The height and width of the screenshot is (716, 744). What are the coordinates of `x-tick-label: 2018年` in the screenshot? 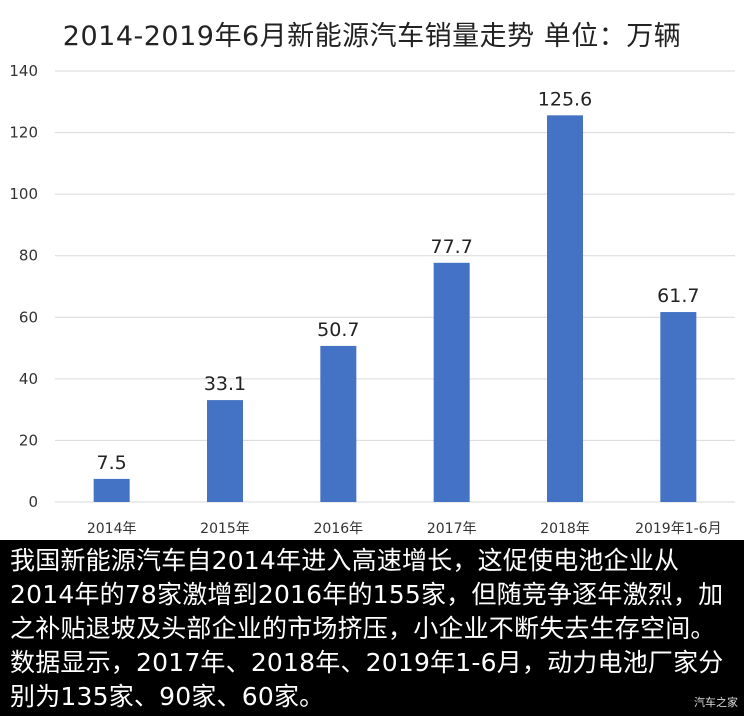 It's located at (565, 529).